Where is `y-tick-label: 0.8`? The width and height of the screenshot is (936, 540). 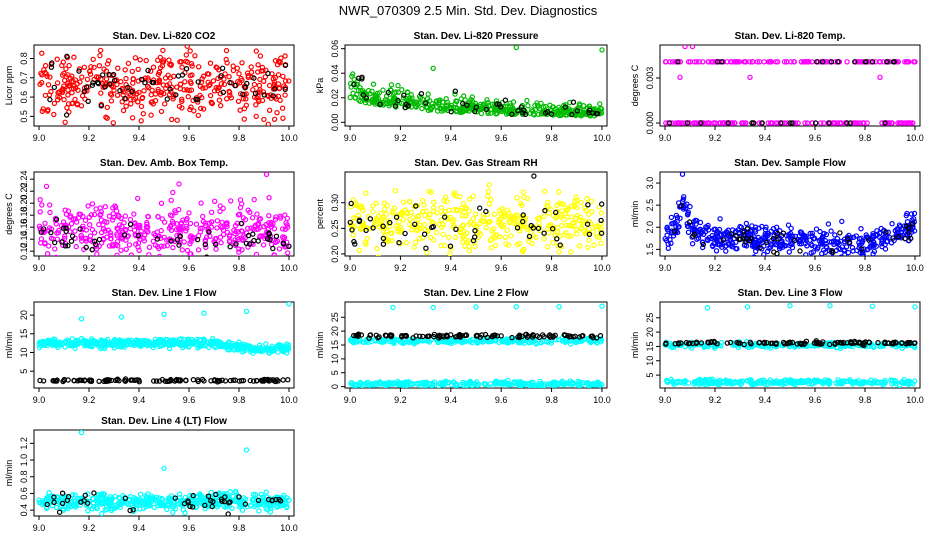
y-tick-label: 0.8 is located at coordinates (24, 58).